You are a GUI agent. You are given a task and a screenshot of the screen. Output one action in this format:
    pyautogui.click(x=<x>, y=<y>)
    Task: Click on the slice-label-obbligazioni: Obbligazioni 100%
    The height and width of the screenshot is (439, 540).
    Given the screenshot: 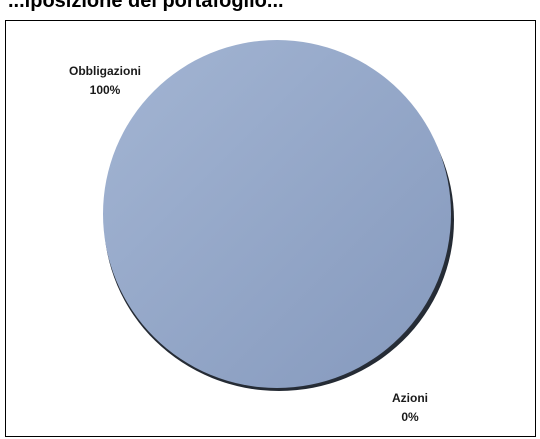 What is the action you would take?
    pyautogui.click(x=105, y=81)
    